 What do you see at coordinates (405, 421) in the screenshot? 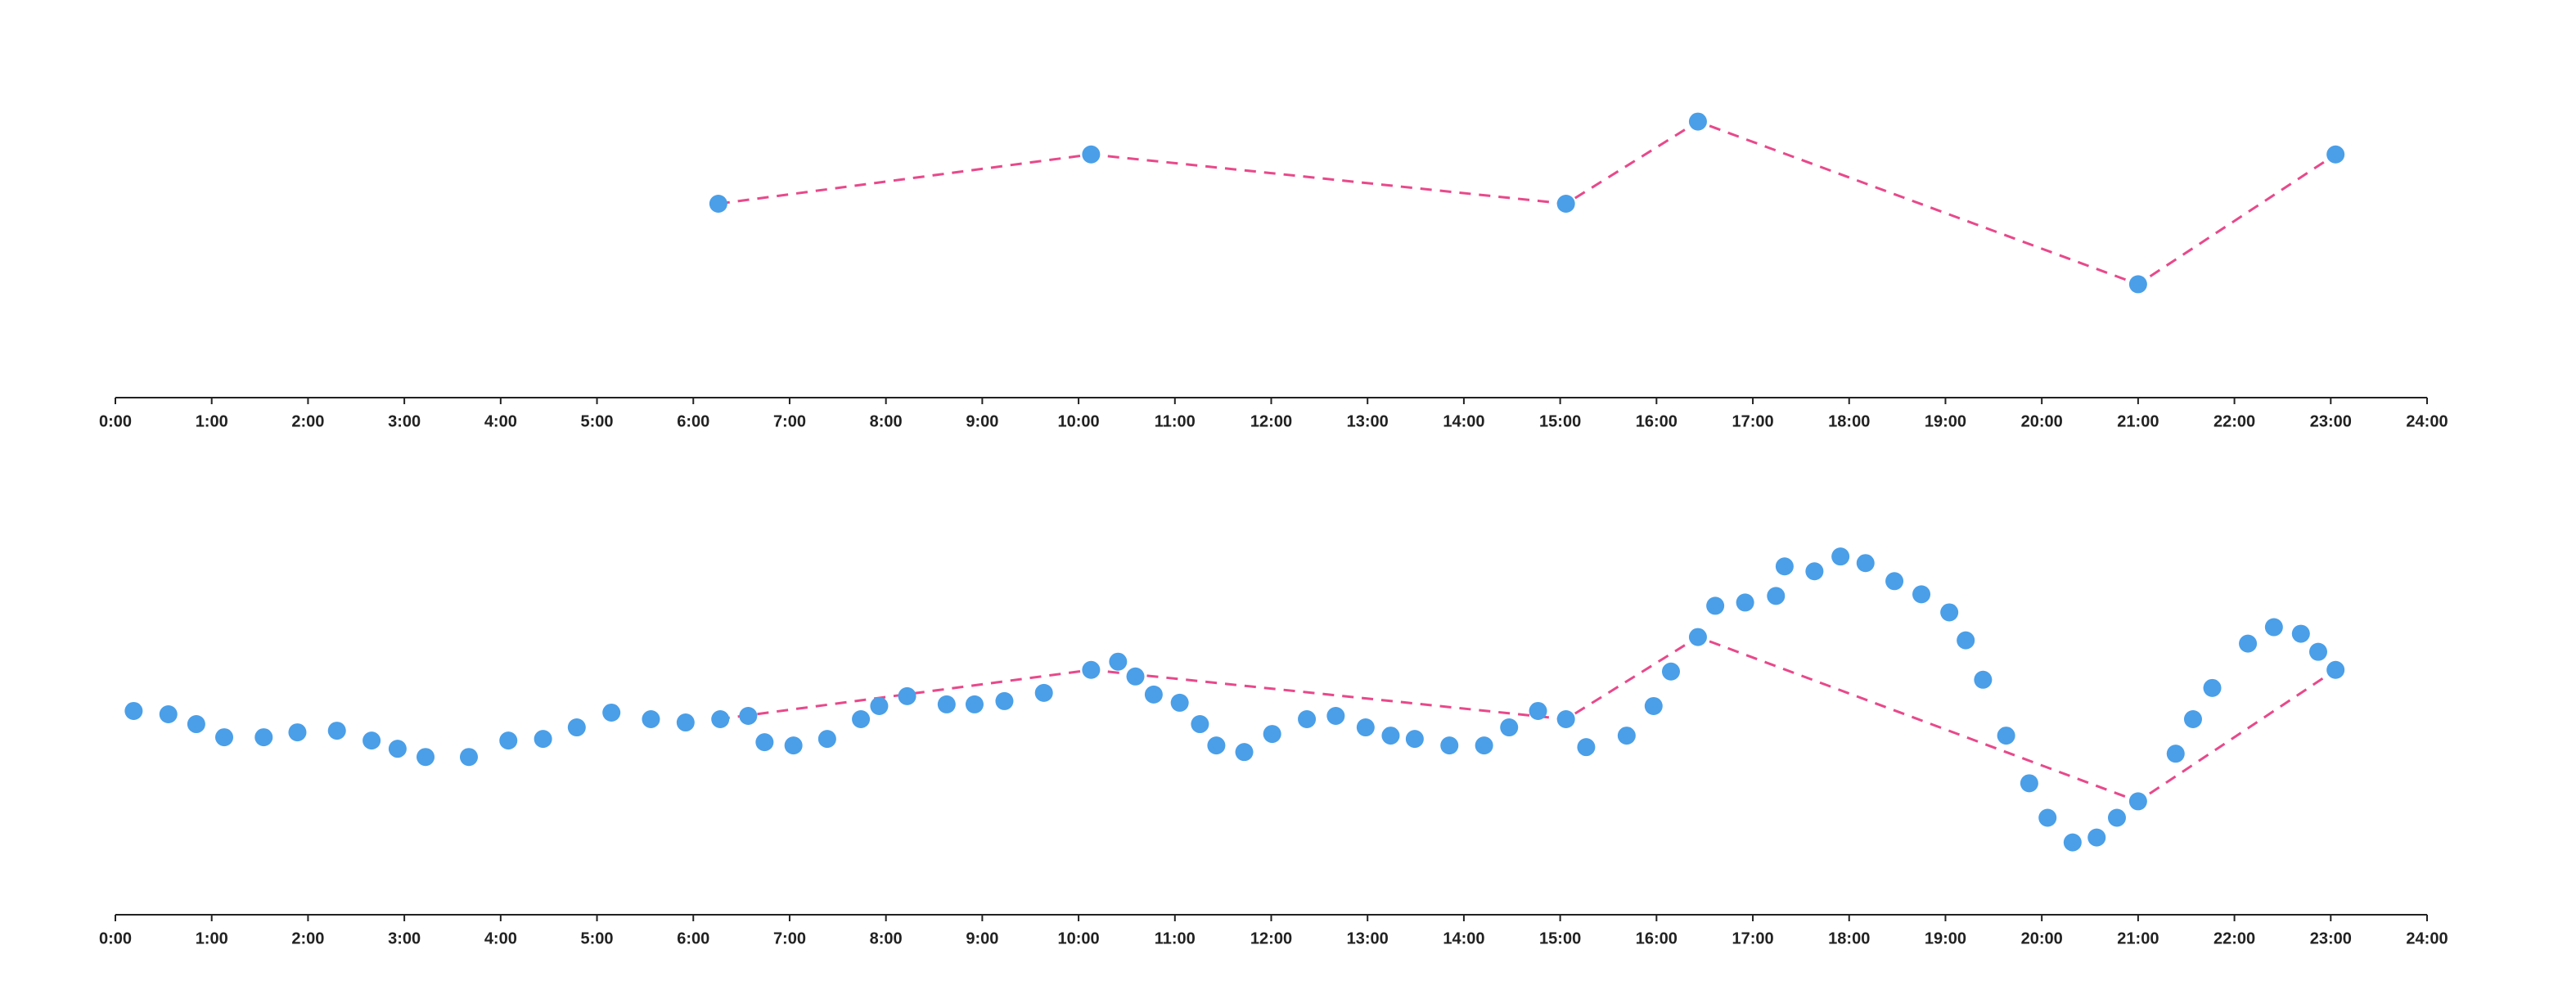
I see `x-tick-label: 3:00` at bounding box center [405, 421].